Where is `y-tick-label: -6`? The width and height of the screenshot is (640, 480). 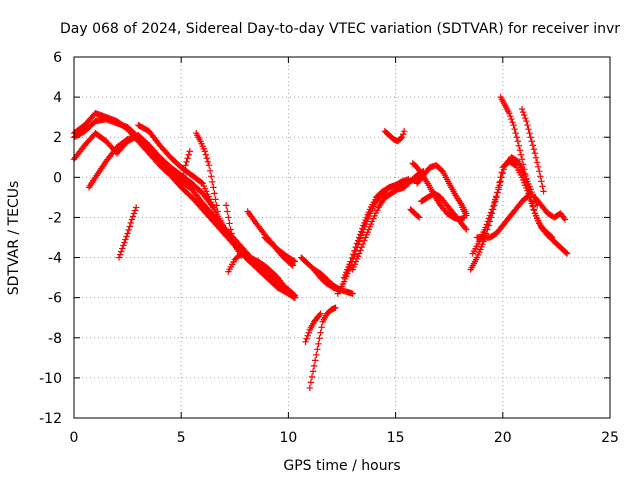
y-tick-label: -6 is located at coordinates (55, 299).